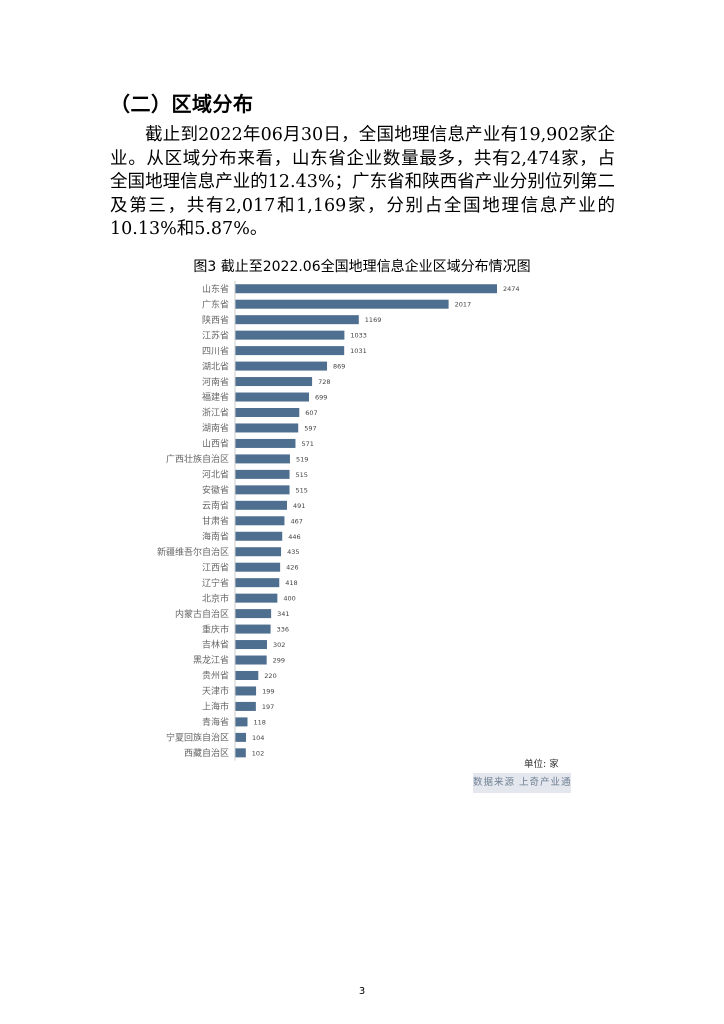 Image resolution: width=724 pixels, height=1024 pixels. Describe the element at coordinates (215, 521) in the screenshot. I see `category-label: 甘肃省` at that location.